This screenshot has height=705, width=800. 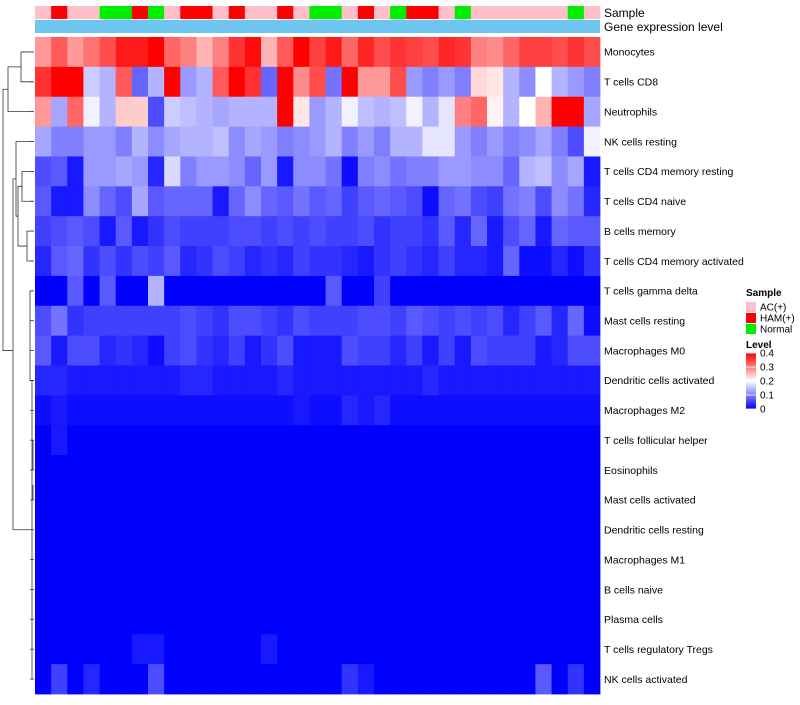 What do you see at coordinates (763, 410) in the screenshot?
I see `legend-level-tick-label: 0` at bounding box center [763, 410].